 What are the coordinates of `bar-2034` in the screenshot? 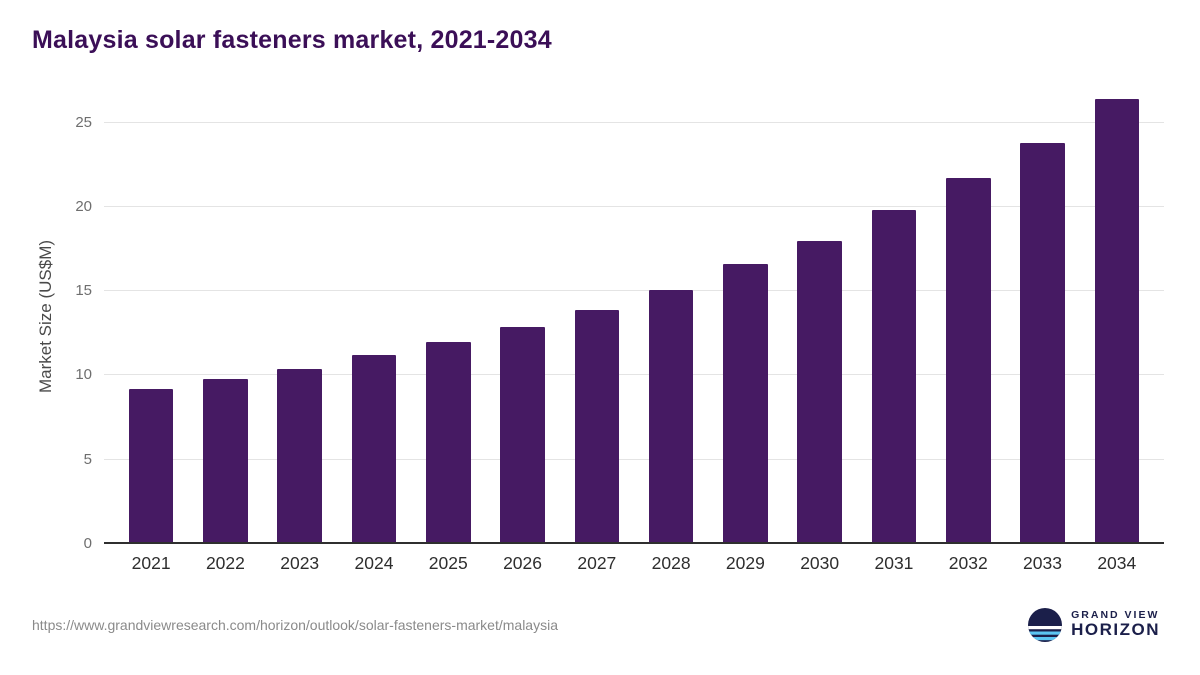 It's located at (1117, 321).